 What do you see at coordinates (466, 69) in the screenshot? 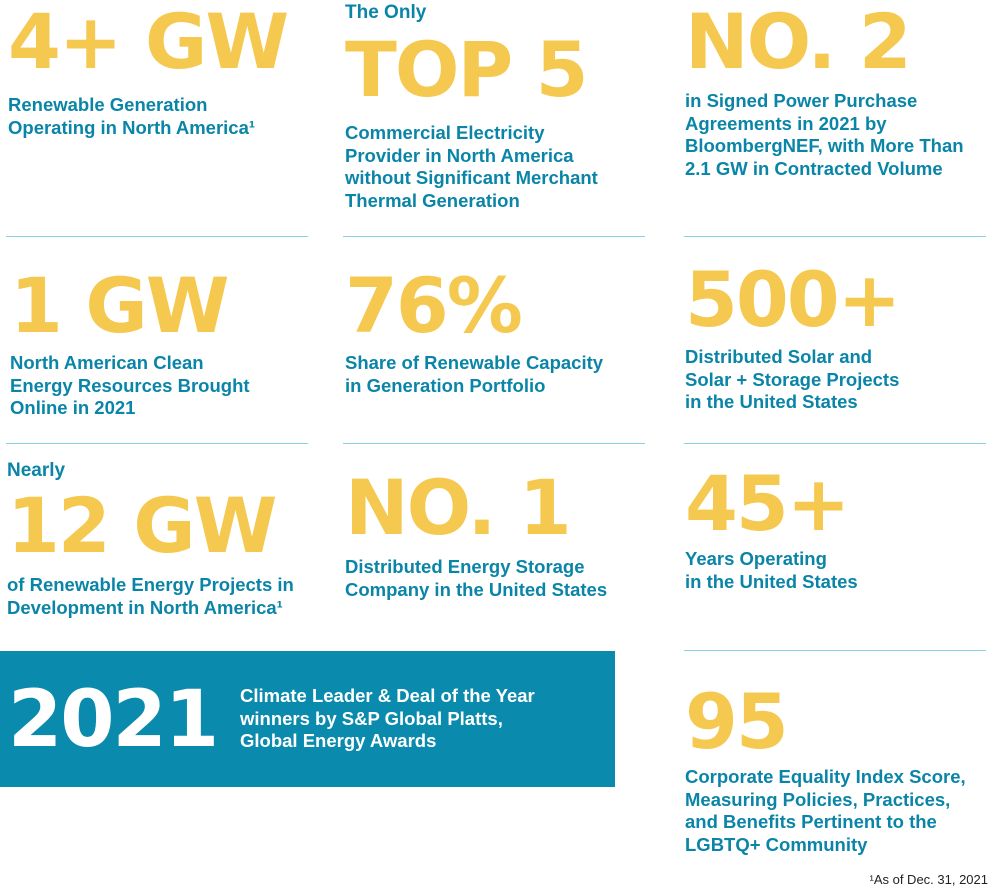
I see `stat-value: TOP 5` at bounding box center [466, 69].